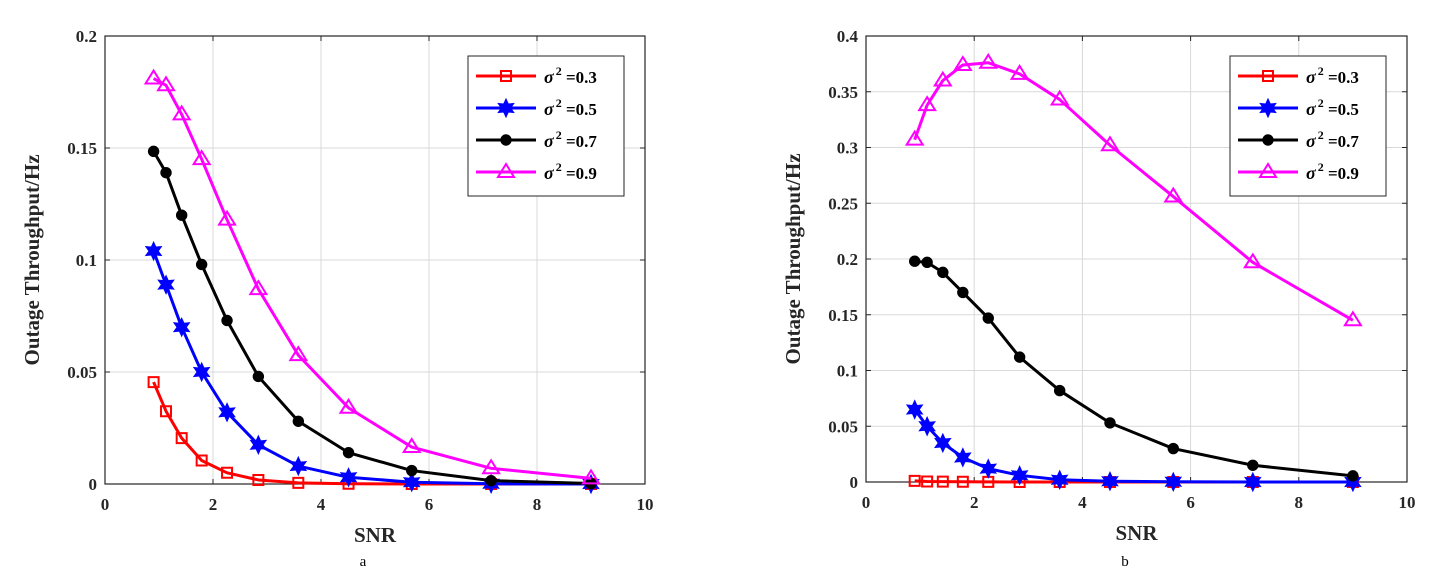  What do you see at coordinates (866, 502) in the screenshot?
I see `x-tick-label: 0` at bounding box center [866, 502].